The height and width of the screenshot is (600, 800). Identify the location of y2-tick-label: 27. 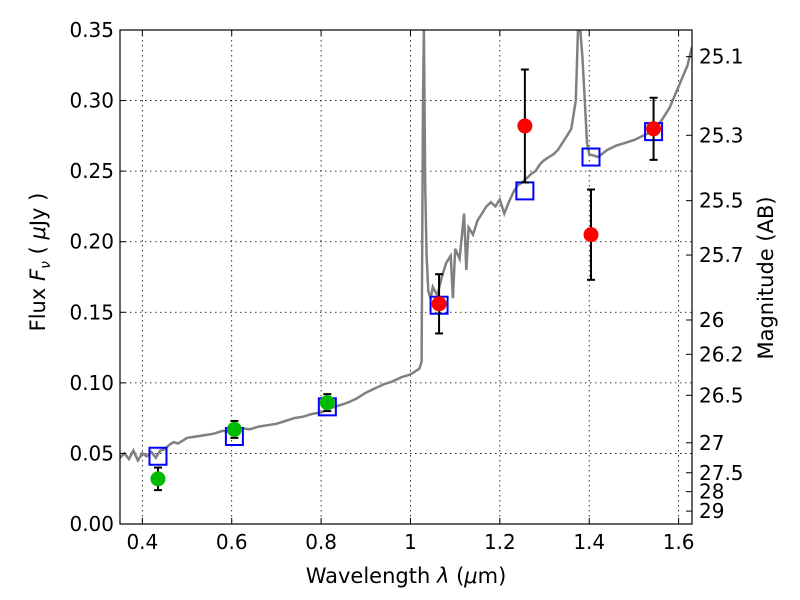
(711, 443).